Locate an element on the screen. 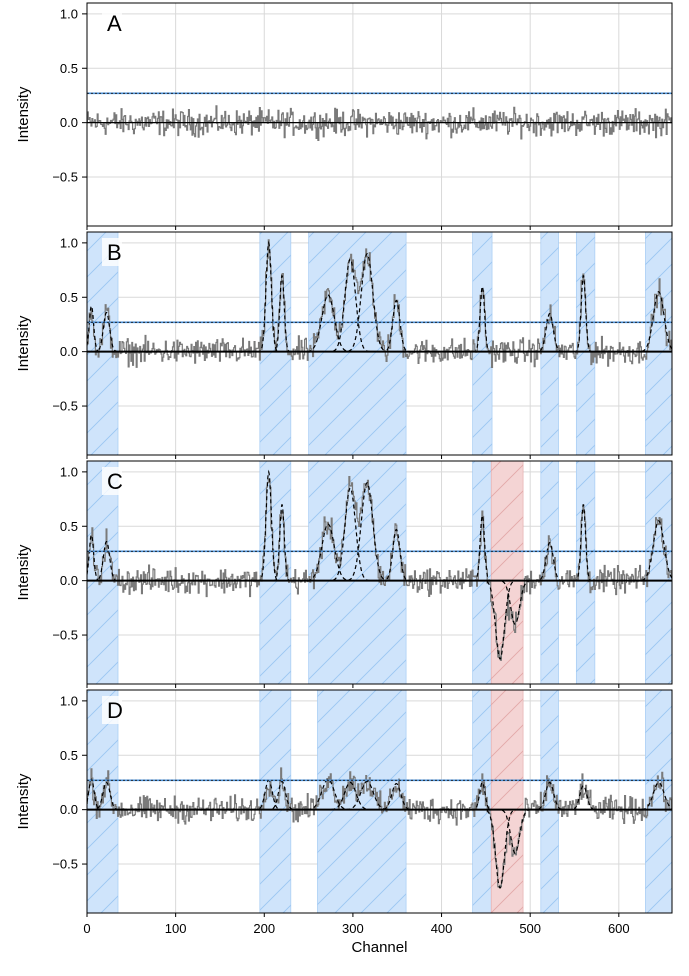 The width and height of the screenshot is (689, 976). panel-letter: D is located at coordinates (115, 710).